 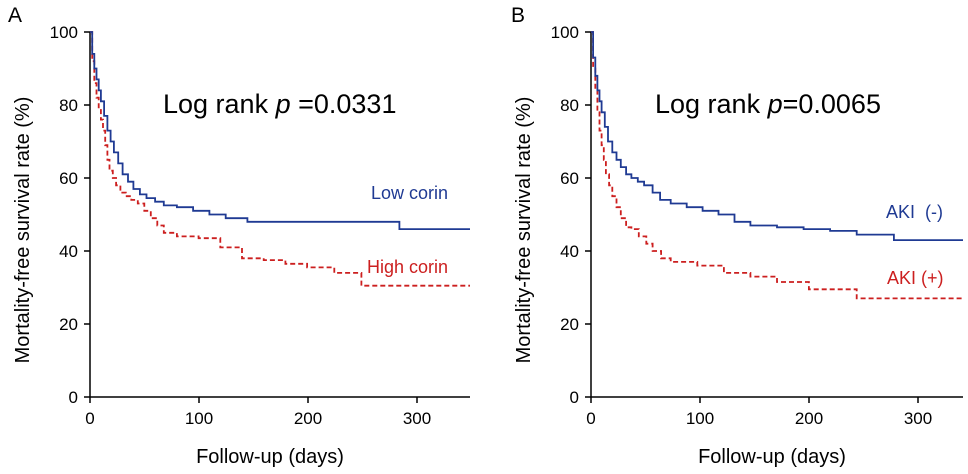 What do you see at coordinates (70, 215) in the screenshot?
I see `y-ticks-a: 0 20 40 60 80 100` at bounding box center [70, 215].